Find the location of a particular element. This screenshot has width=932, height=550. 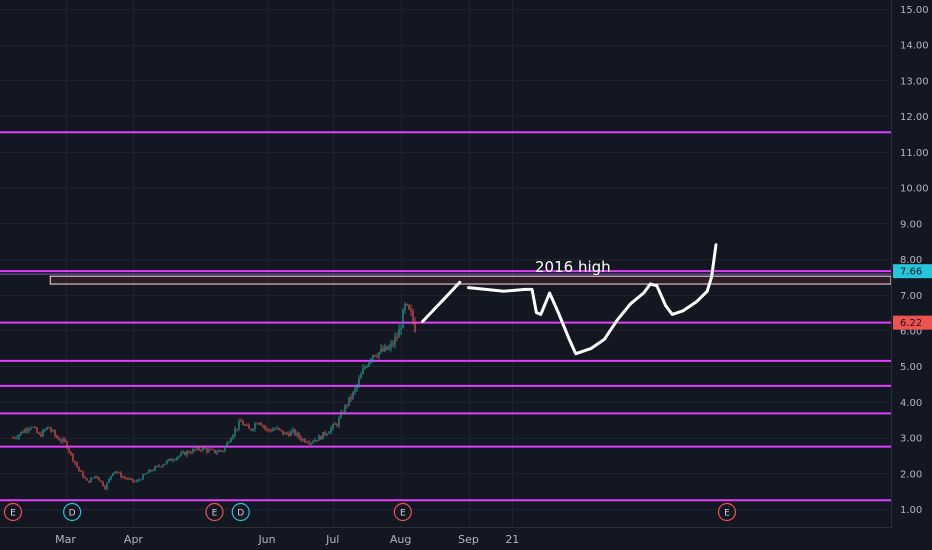

price-tick-label: 2.00 is located at coordinates (911, 474).